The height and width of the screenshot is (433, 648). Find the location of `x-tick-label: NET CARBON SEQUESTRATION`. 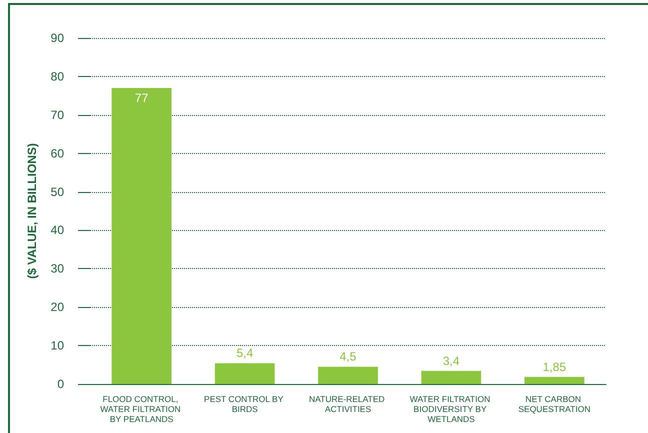

x-tick-label: NET CARBON SEQUESTRATION is located at coordinates (554, 404).